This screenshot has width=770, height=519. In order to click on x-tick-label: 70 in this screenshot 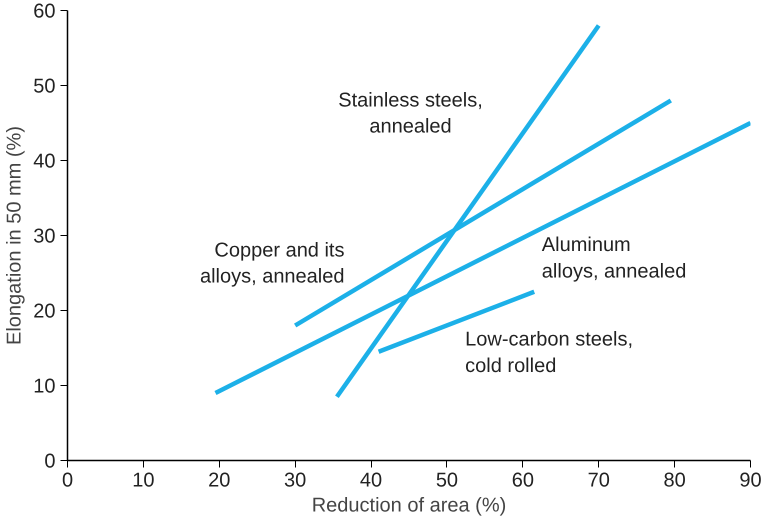, I will do `click(599, 481)`.